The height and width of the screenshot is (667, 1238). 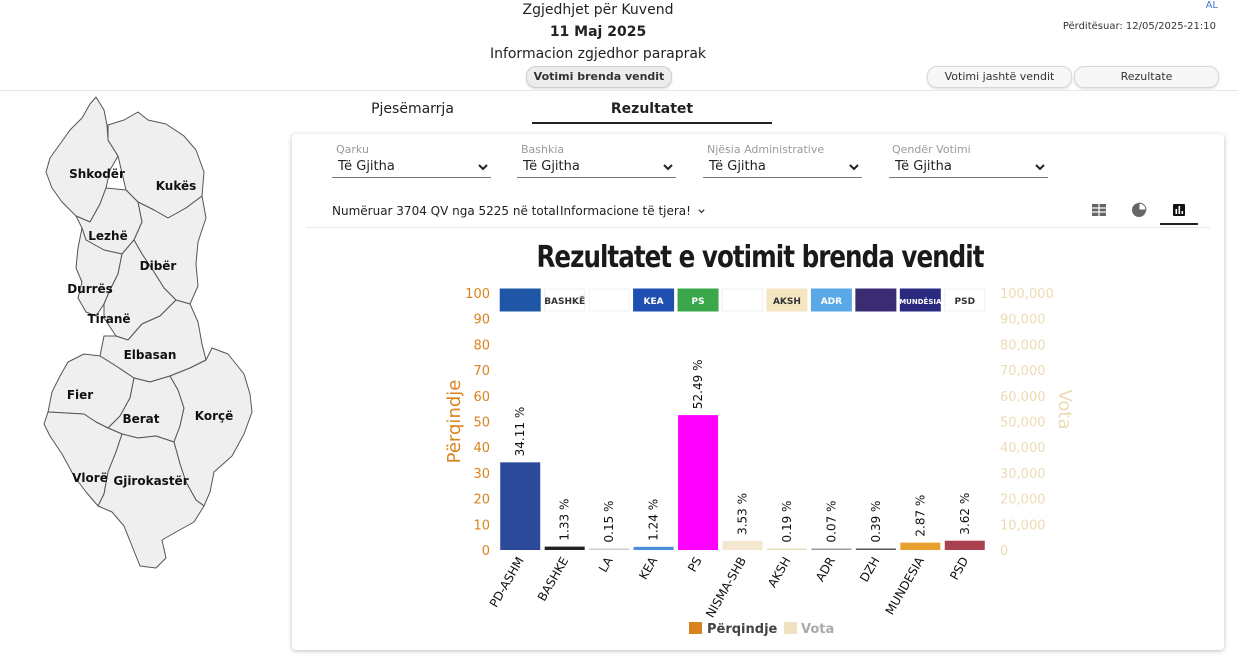 I want to click on category-label: AKSH, so click(x=779, y=572).